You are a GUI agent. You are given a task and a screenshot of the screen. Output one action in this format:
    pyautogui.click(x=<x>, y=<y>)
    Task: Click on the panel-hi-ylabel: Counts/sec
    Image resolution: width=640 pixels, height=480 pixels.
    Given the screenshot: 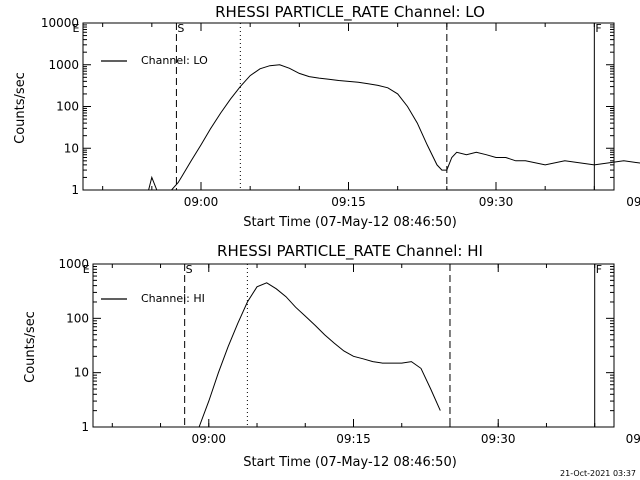 What is the action you would take?
    pyautogui.click(x=30, y=347)
    